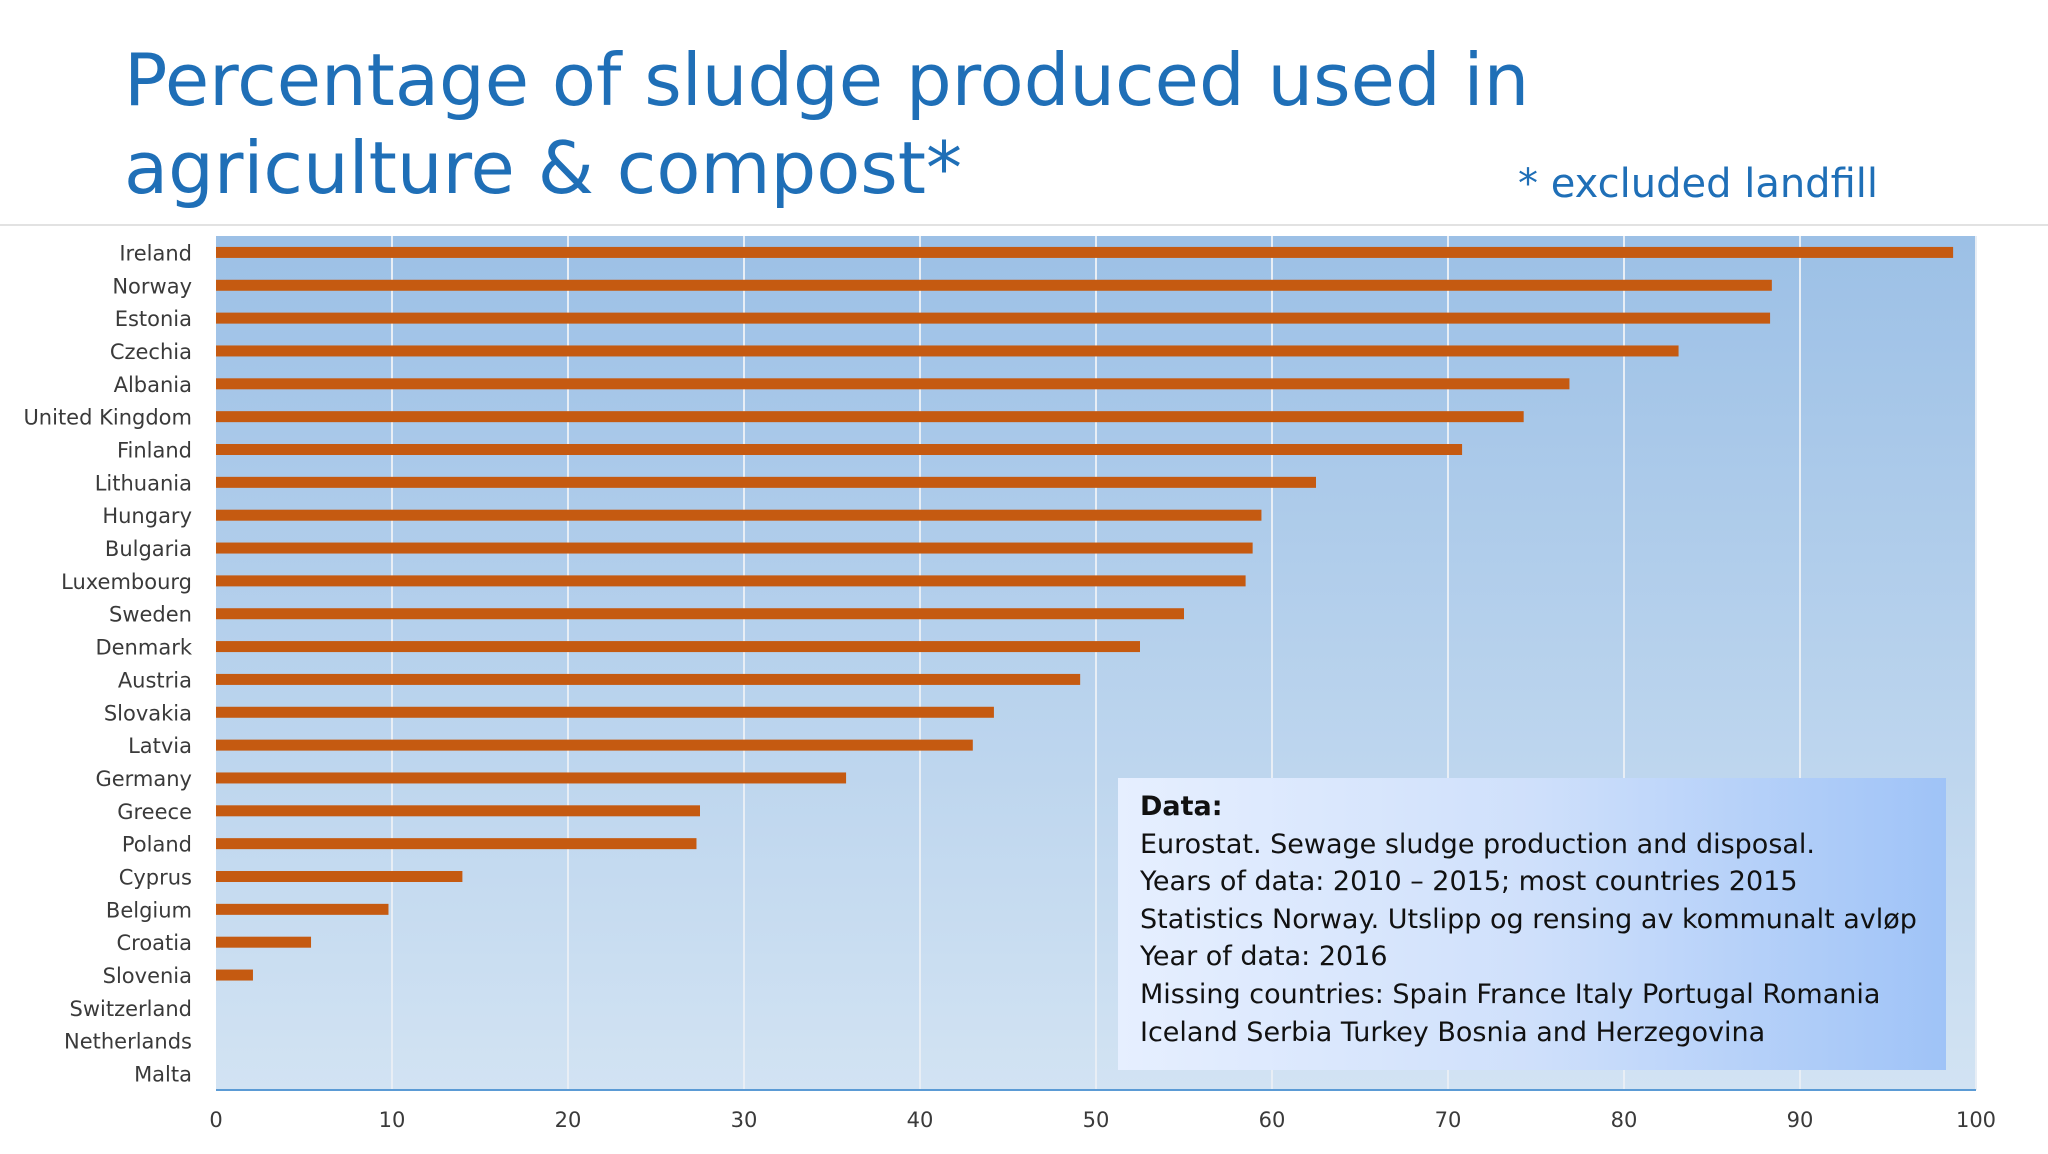 The width and height of the screenshot is (2048, 1154). What do you see at coordinates (131, 1009) in the screenshot?
I see `category-label: Switzerland` at bounding box center [131, 1009].